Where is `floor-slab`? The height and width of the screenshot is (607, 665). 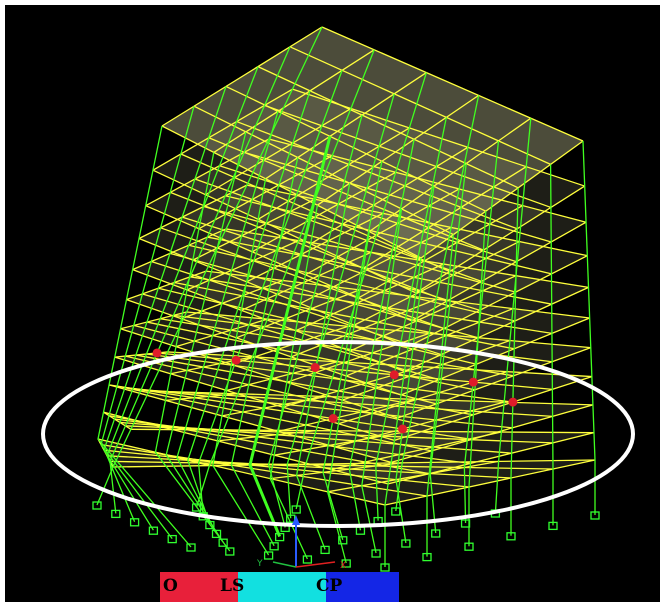 floor-slab is located at coordinates (351, 423).